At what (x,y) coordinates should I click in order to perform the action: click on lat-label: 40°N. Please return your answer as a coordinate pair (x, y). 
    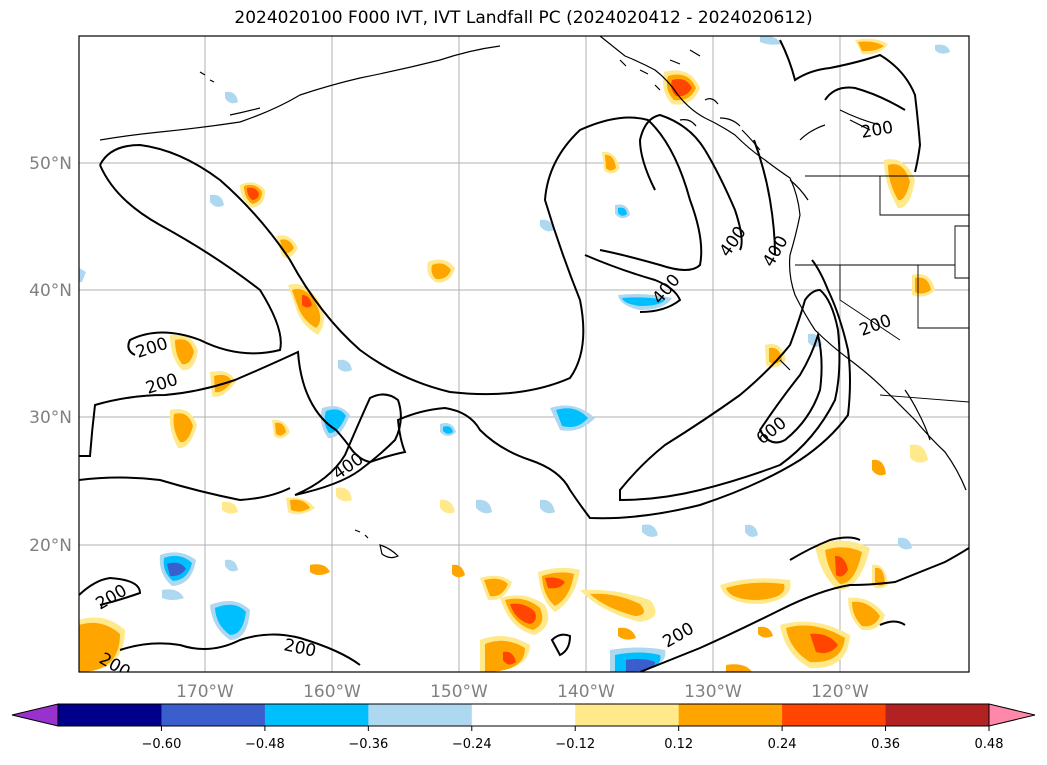
    Looking at the image, I should click on (50, 291).